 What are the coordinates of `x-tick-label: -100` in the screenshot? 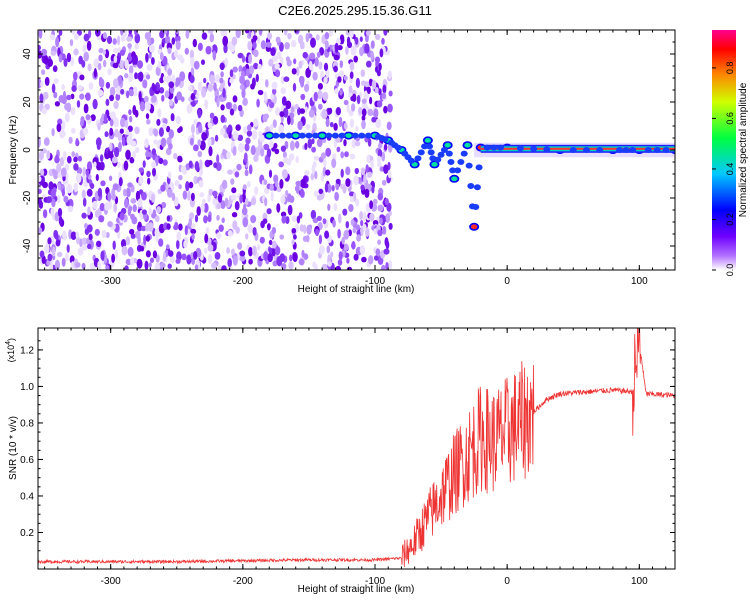 It's located at (375, 281).